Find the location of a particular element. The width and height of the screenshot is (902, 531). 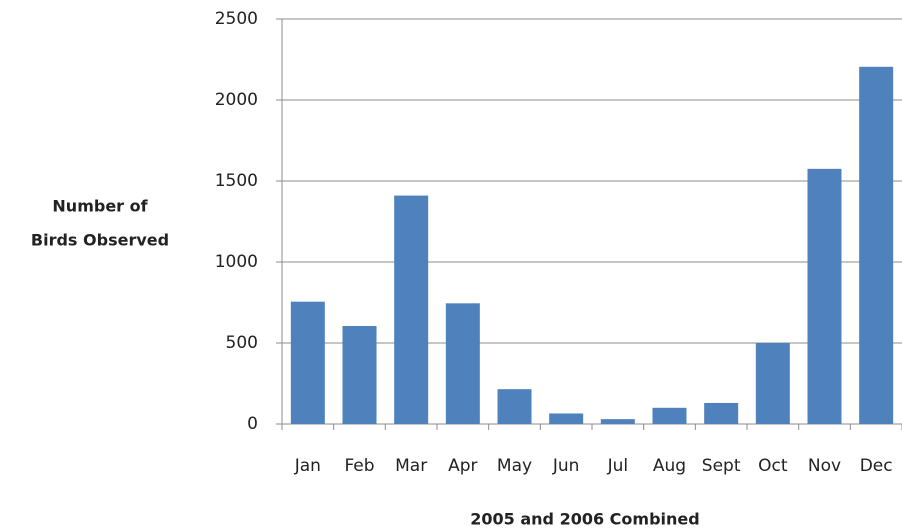

y-axis-label: Number of is located at coordinates (100, 206).